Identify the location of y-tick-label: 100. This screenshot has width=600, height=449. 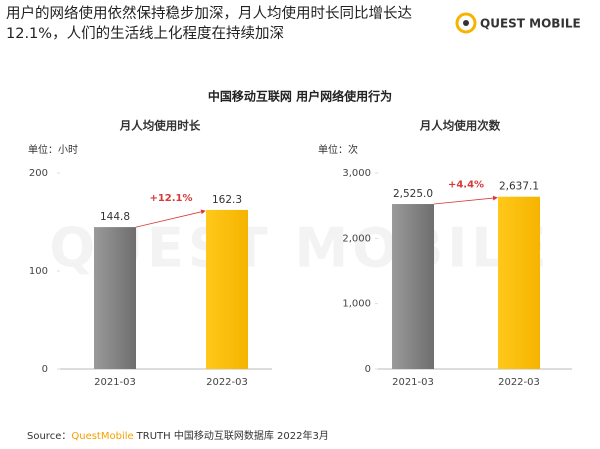
(38, 271).